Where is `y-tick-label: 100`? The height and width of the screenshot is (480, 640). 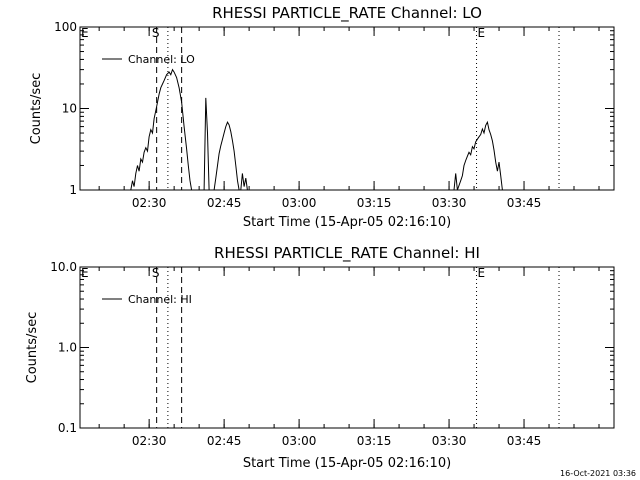
y-tick-label: 100 is located at coordinates (65, 27).